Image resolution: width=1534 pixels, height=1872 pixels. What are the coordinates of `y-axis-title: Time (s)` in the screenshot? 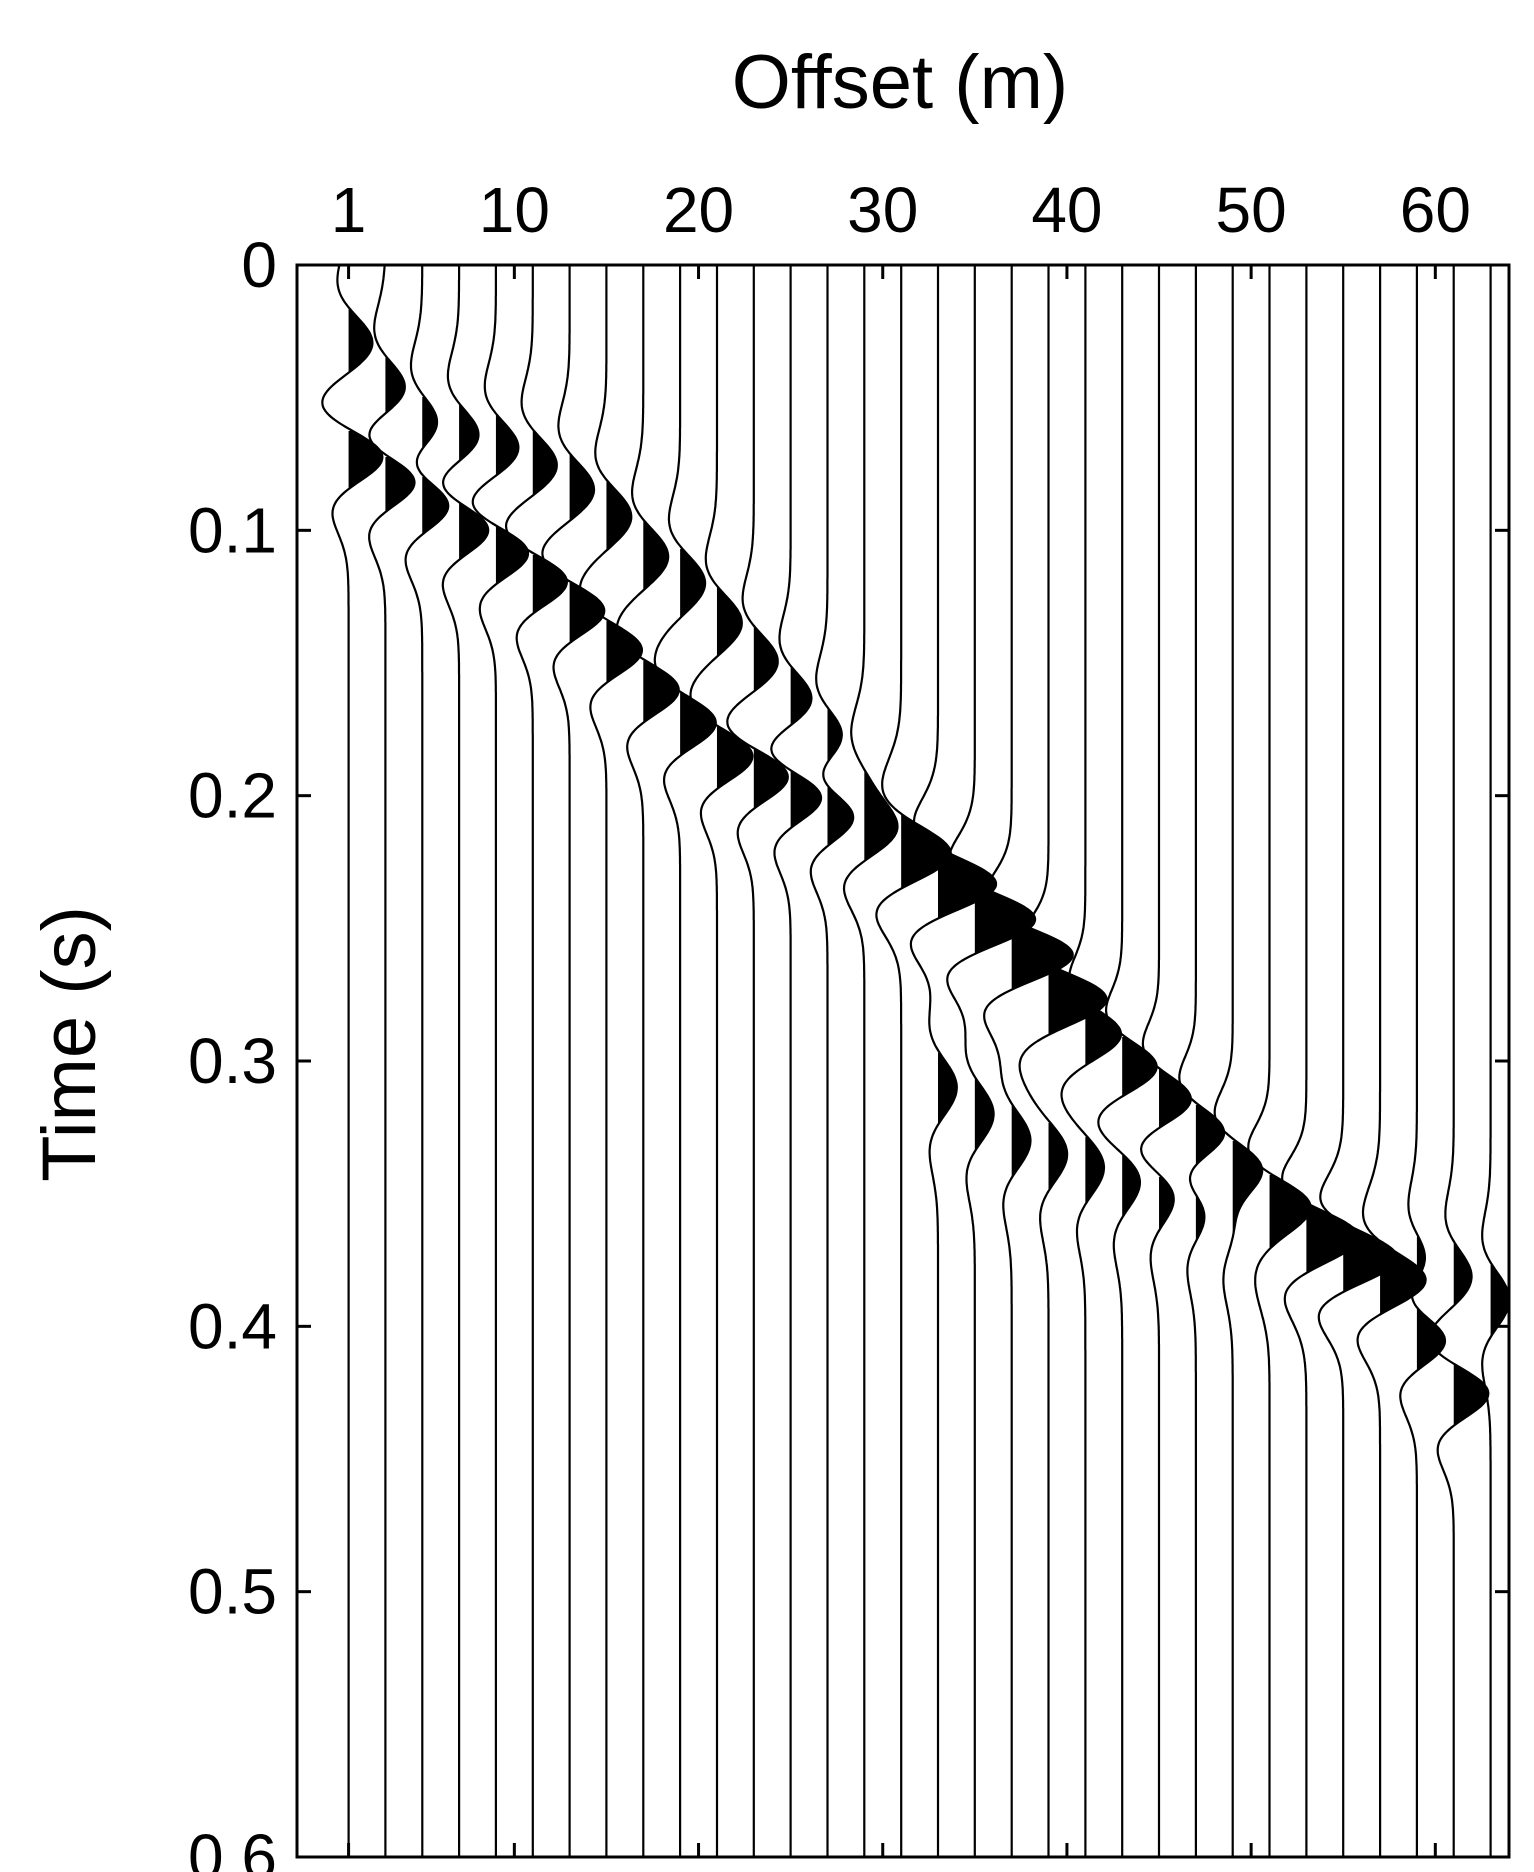 It's located at (69, 1044).